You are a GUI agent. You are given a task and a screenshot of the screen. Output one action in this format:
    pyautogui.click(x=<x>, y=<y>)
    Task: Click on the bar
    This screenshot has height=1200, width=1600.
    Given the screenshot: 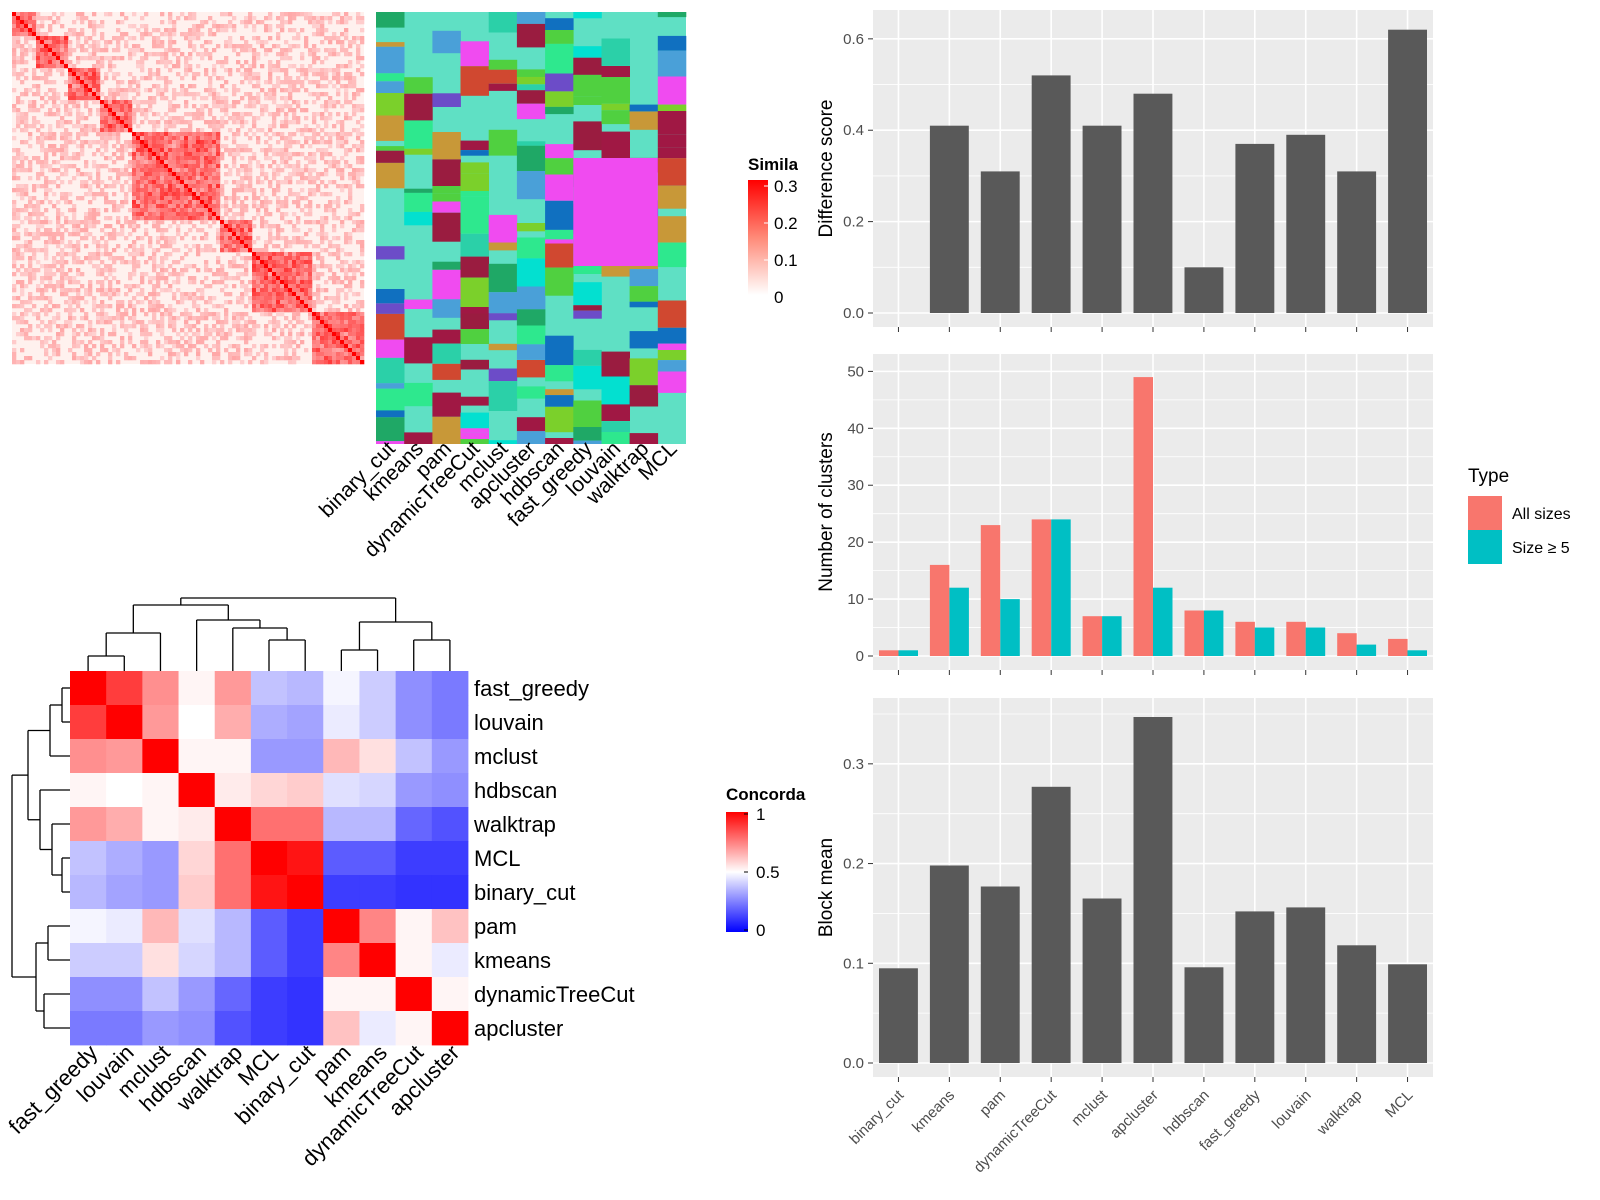 What is the action you would take?
    pyautogui.click(x=1213, y=633)
    